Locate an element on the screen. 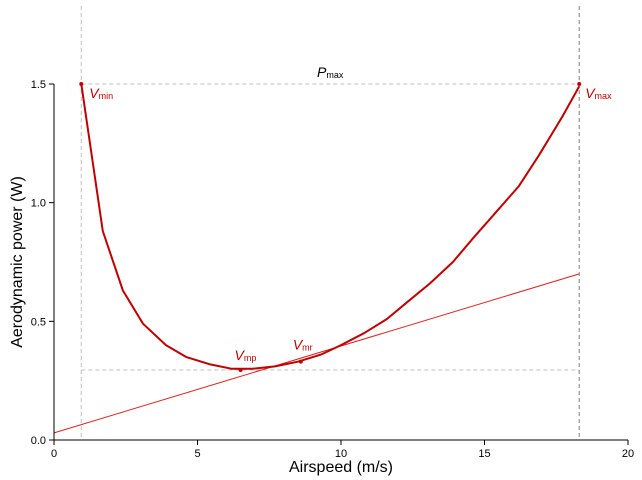 The width and height of the screenshot is (642, 480). vmp-annotation-sub: mp is located at coordinates (250, 358).